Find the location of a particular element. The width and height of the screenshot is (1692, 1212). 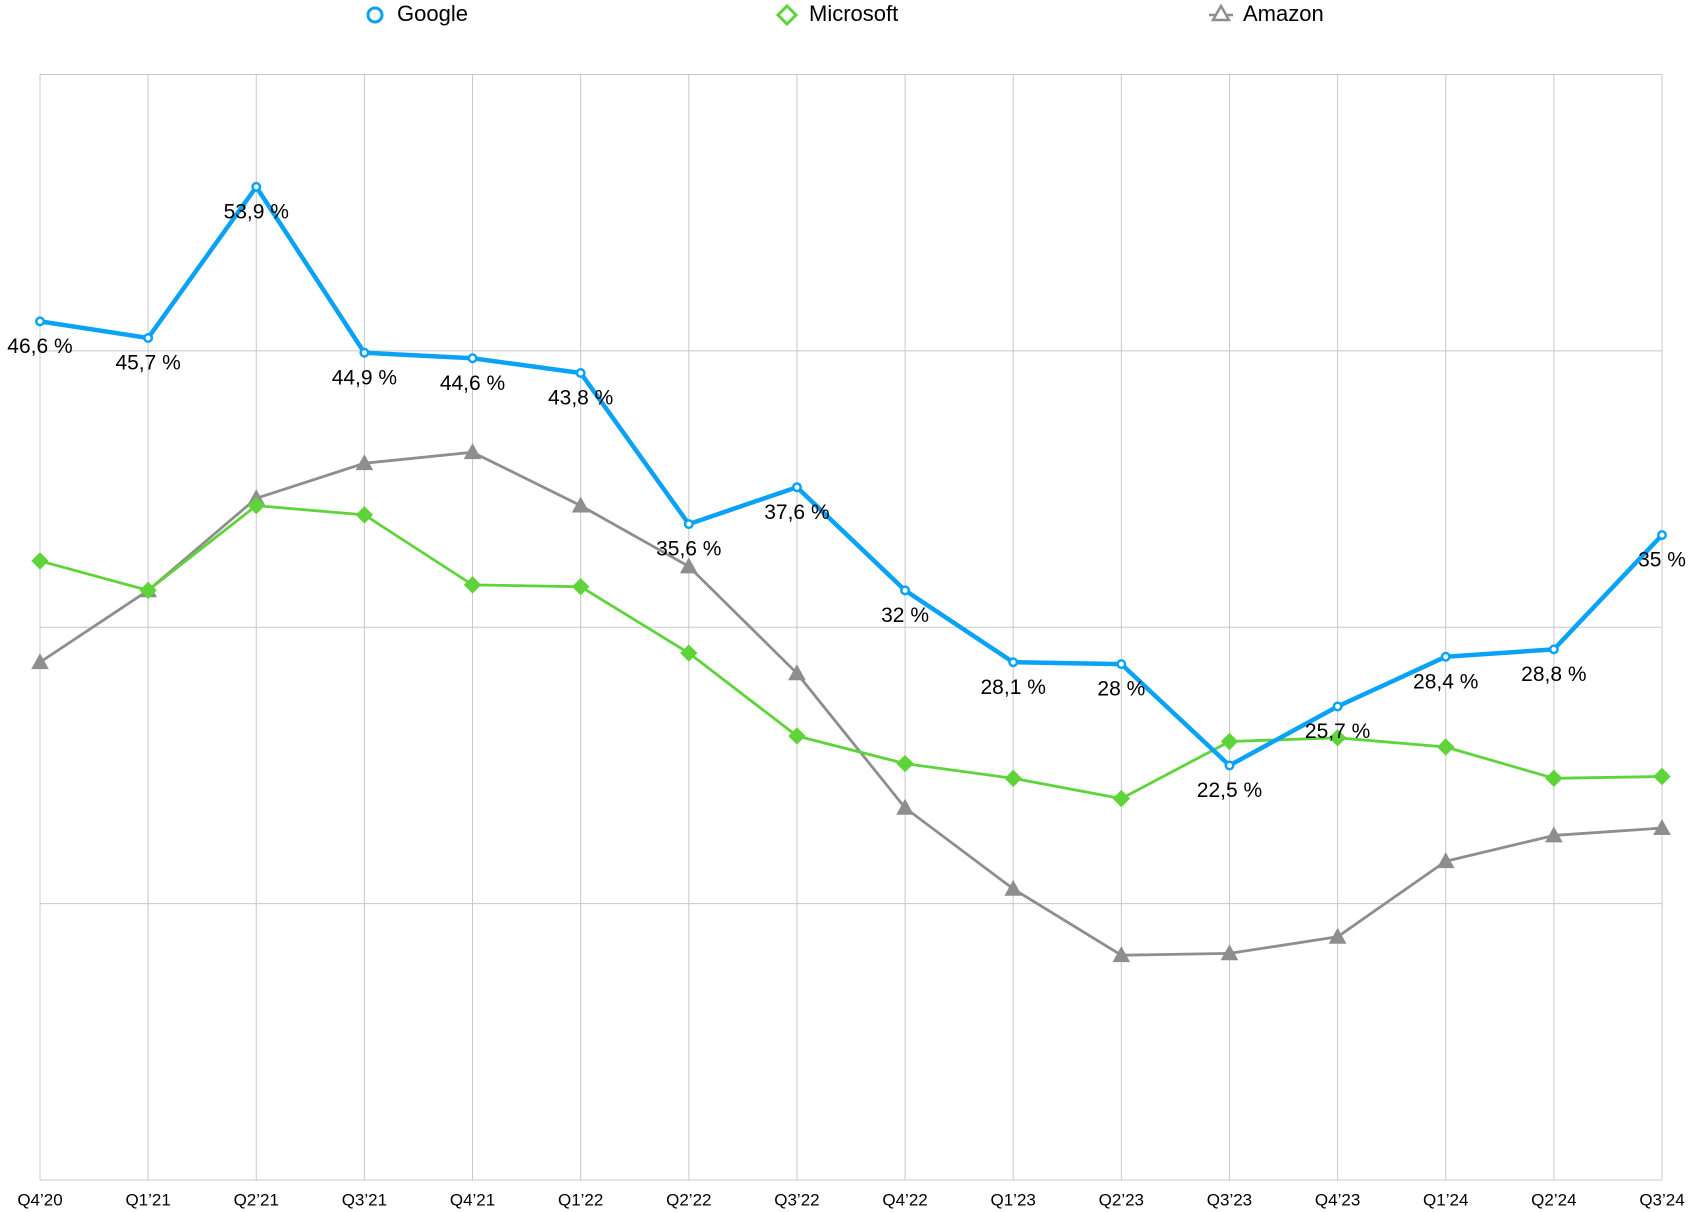

x-tick-label: Q2’24 is located at coordinates (1553, 1199).